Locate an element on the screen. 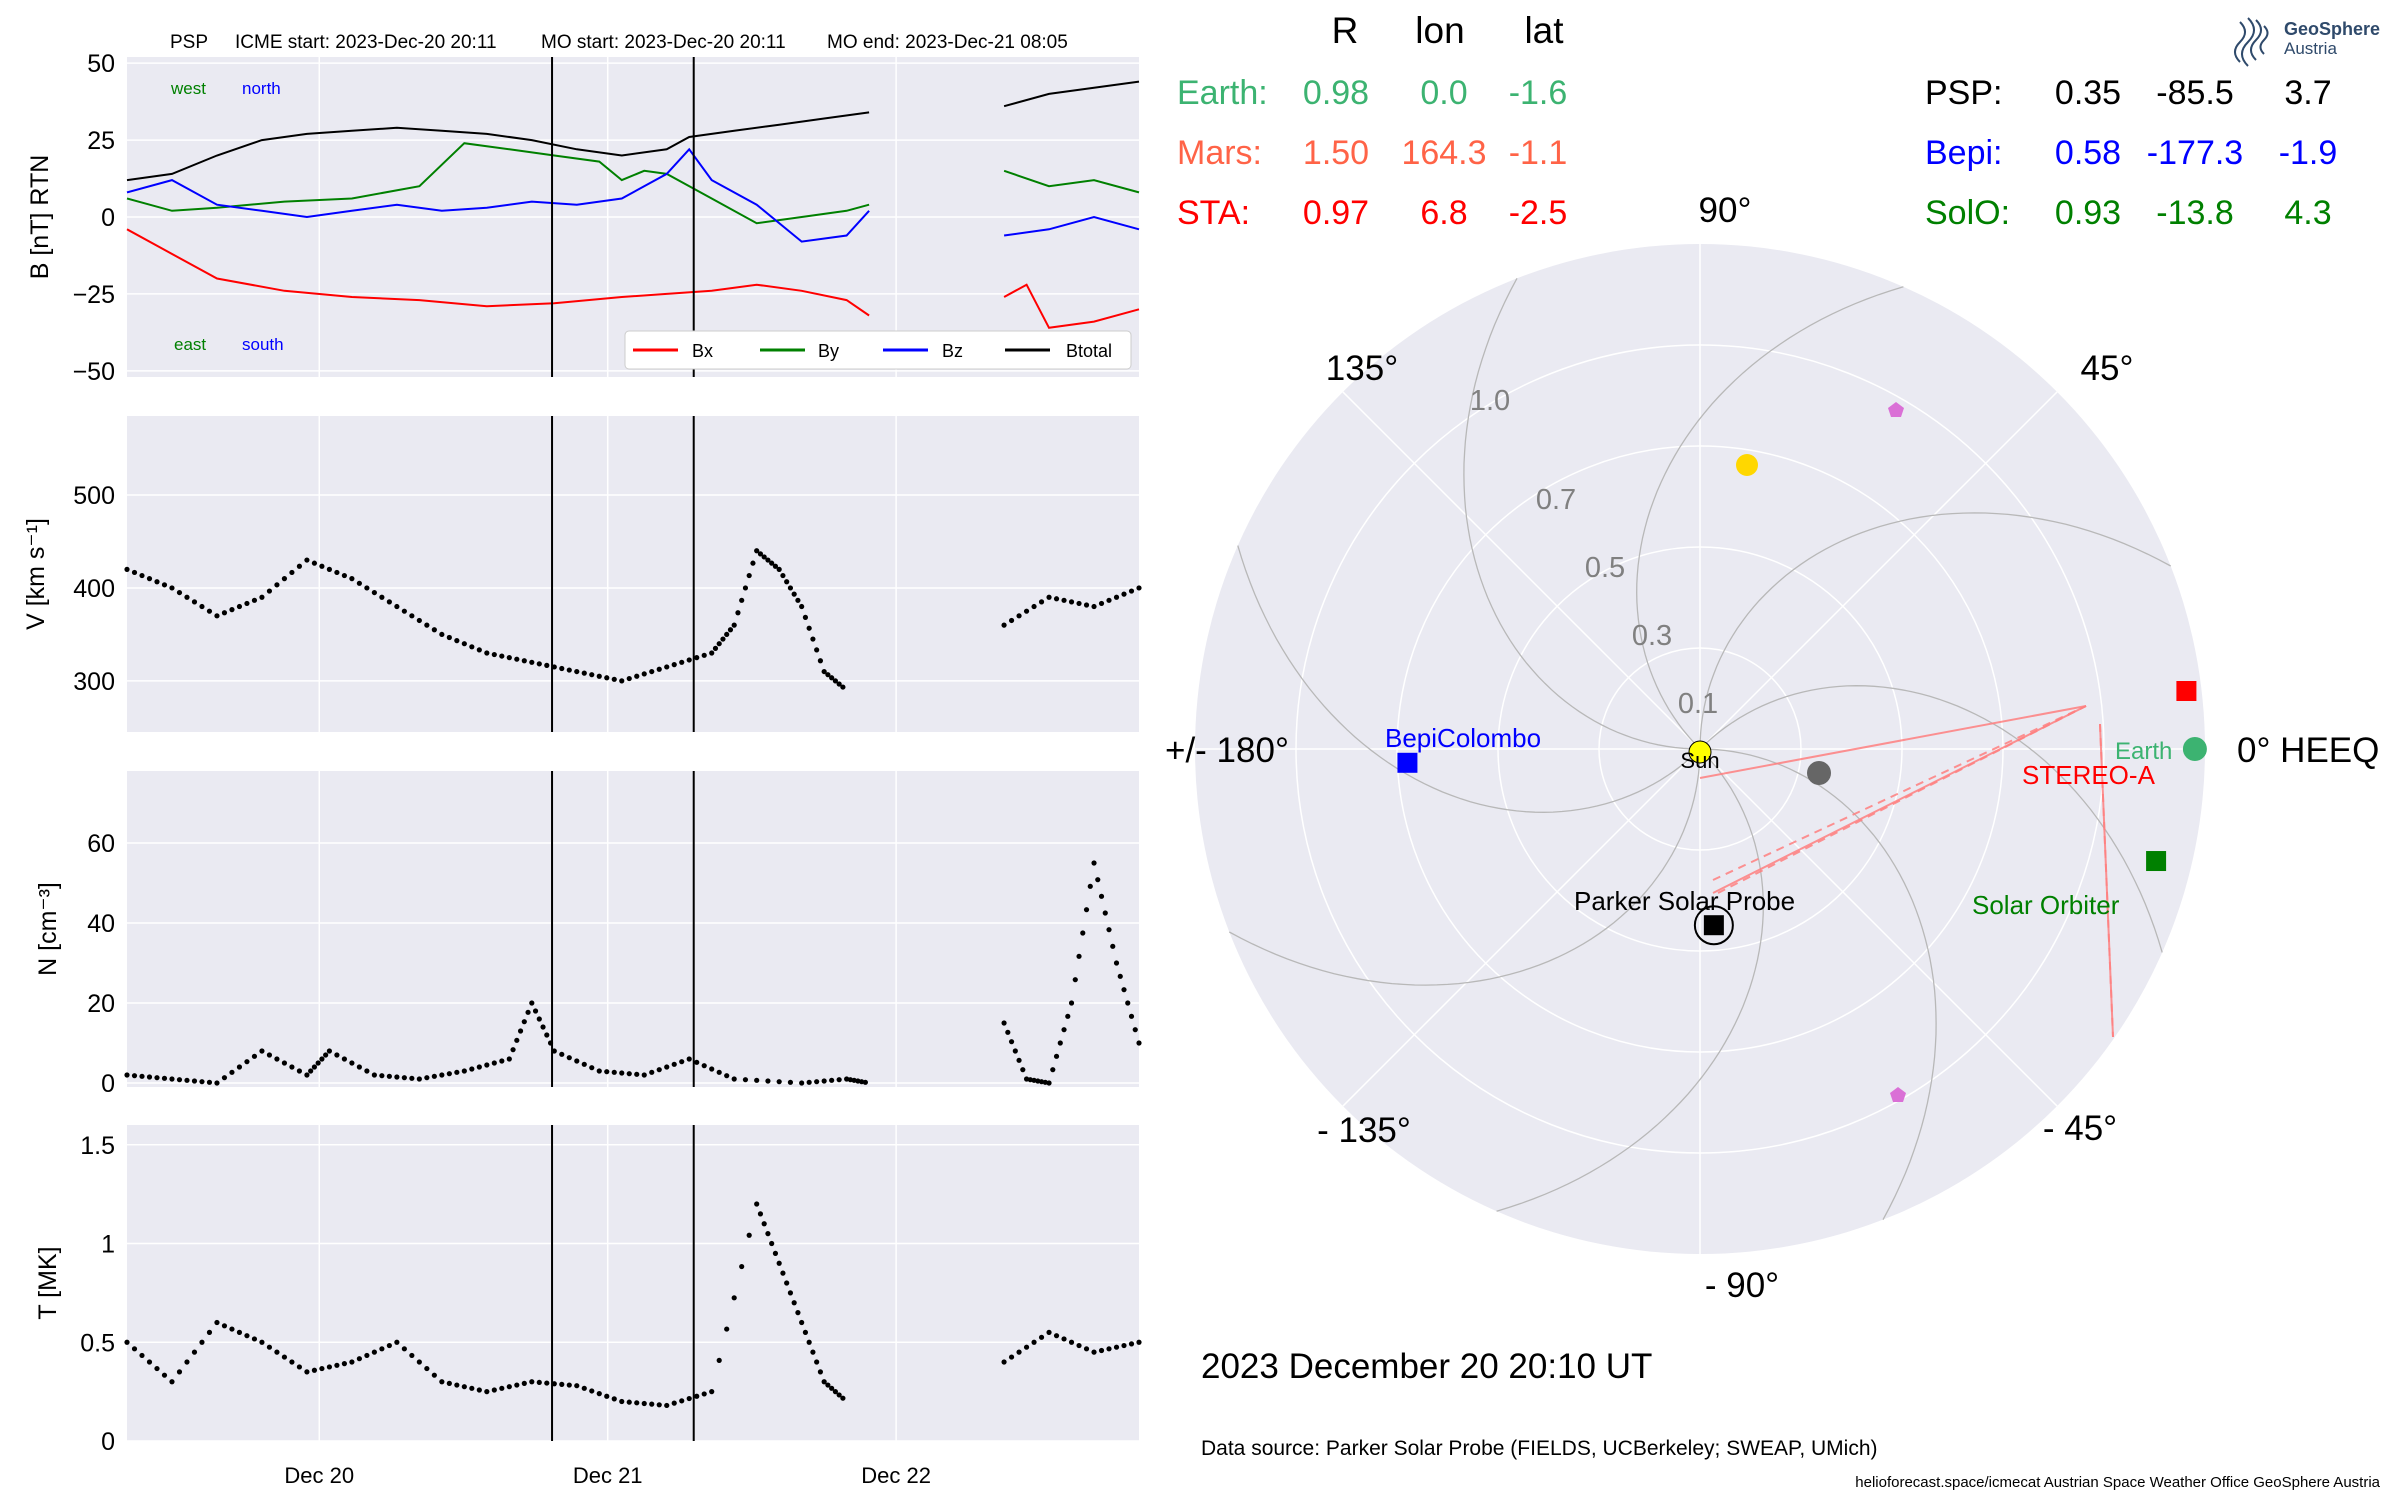 This screenshot has width=2400, height=1505. panel-b-ytick: −25 is located at coordinates (94, 295).